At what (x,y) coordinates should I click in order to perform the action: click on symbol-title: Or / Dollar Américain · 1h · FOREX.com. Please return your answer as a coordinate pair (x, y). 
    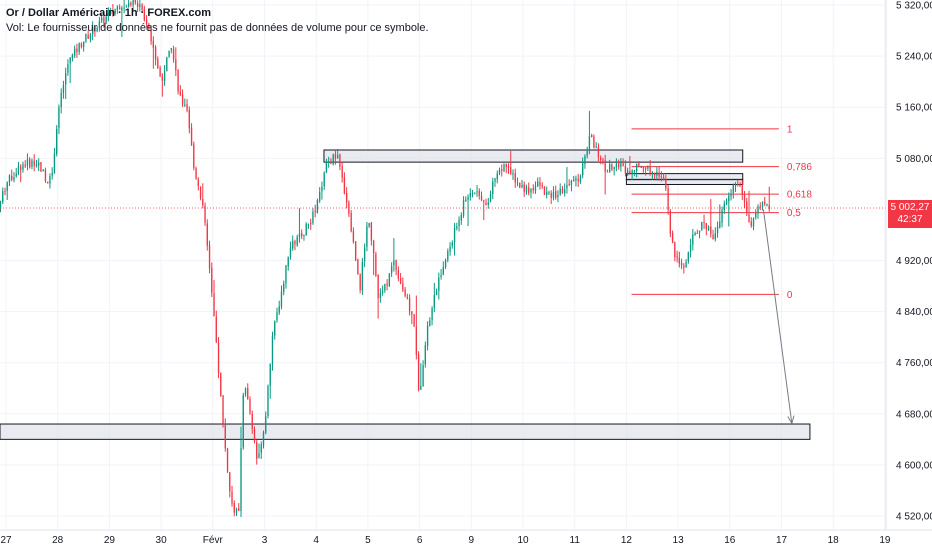
    Looking at the image, I should click on (108, 13).